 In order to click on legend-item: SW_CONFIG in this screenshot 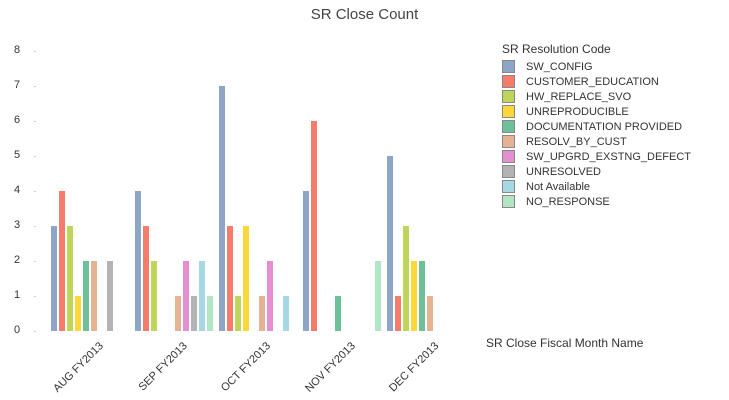, I will do `click(596, 66)`.